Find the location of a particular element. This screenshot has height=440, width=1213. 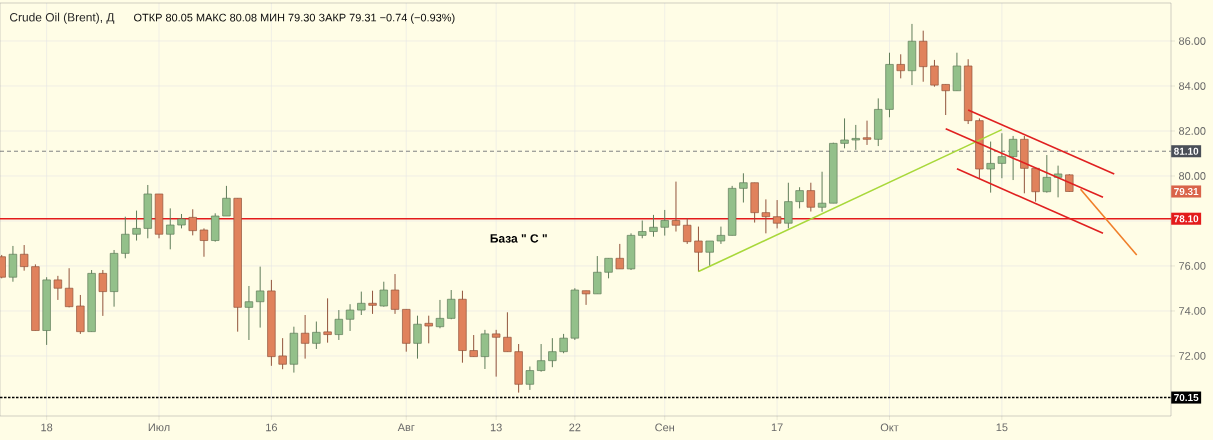

y-tick-label: 80.00 is located at coordinates (1192, 176).